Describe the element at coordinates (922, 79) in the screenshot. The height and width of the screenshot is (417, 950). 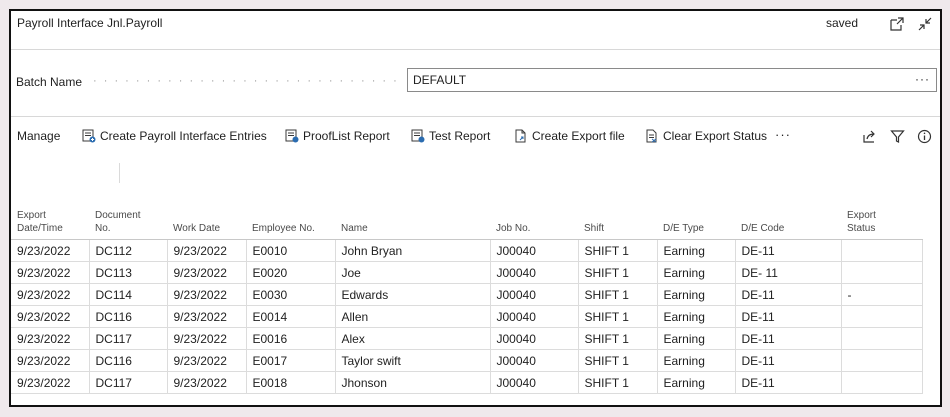
I see `batch-lookup-button: ···` at that location.